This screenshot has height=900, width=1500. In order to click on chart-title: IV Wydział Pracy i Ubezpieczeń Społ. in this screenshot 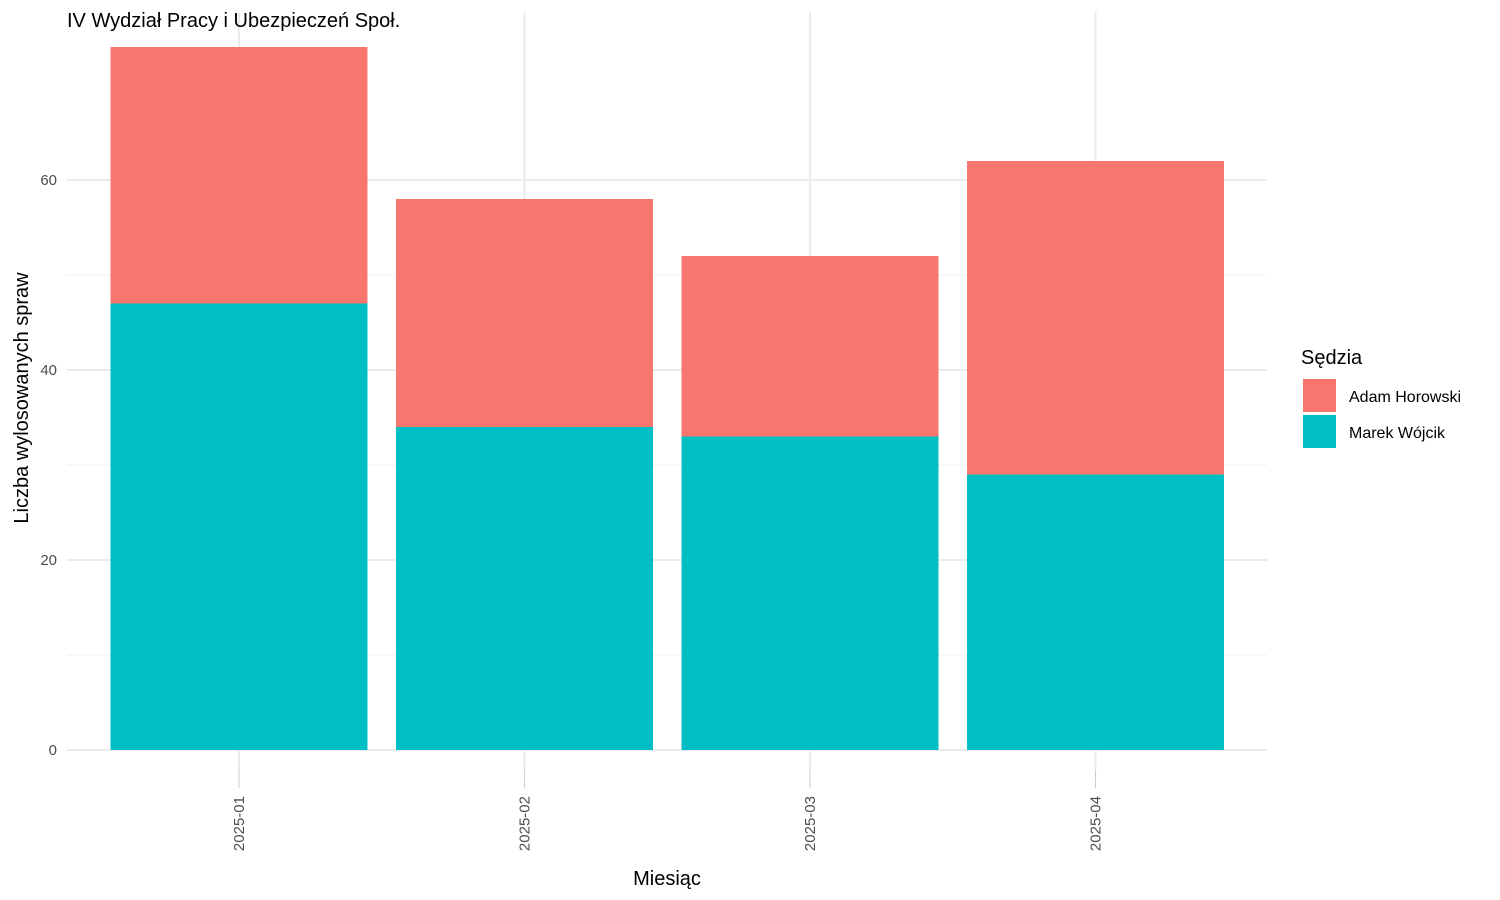, I will do `click(233, 21)`.